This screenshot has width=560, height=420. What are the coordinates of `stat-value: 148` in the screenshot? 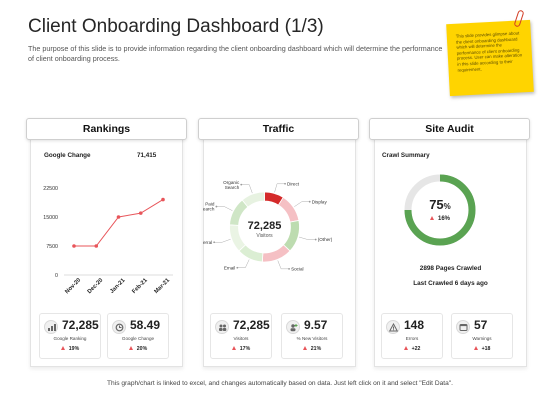 It's located at (414, 325).